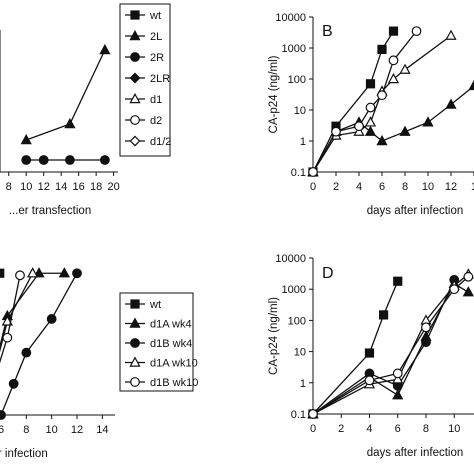  What do you see at coordinates (114, 187) in the screenshot?
I see `x-tick-label: 20` at bounding box center [114, 187].